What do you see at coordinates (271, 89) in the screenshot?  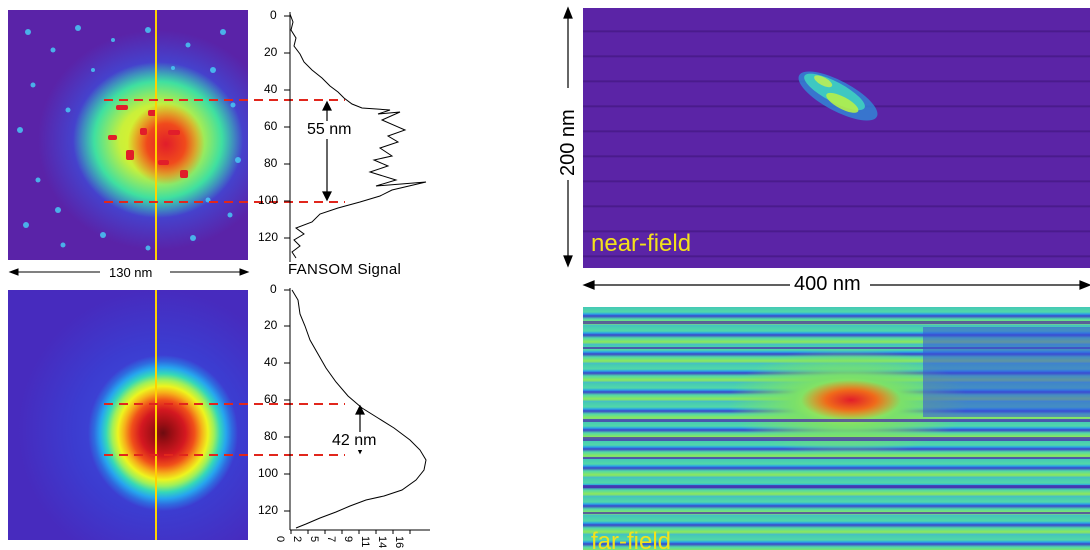 I see `axis-tick-top-40: 40` at bounding box center [271, 89].